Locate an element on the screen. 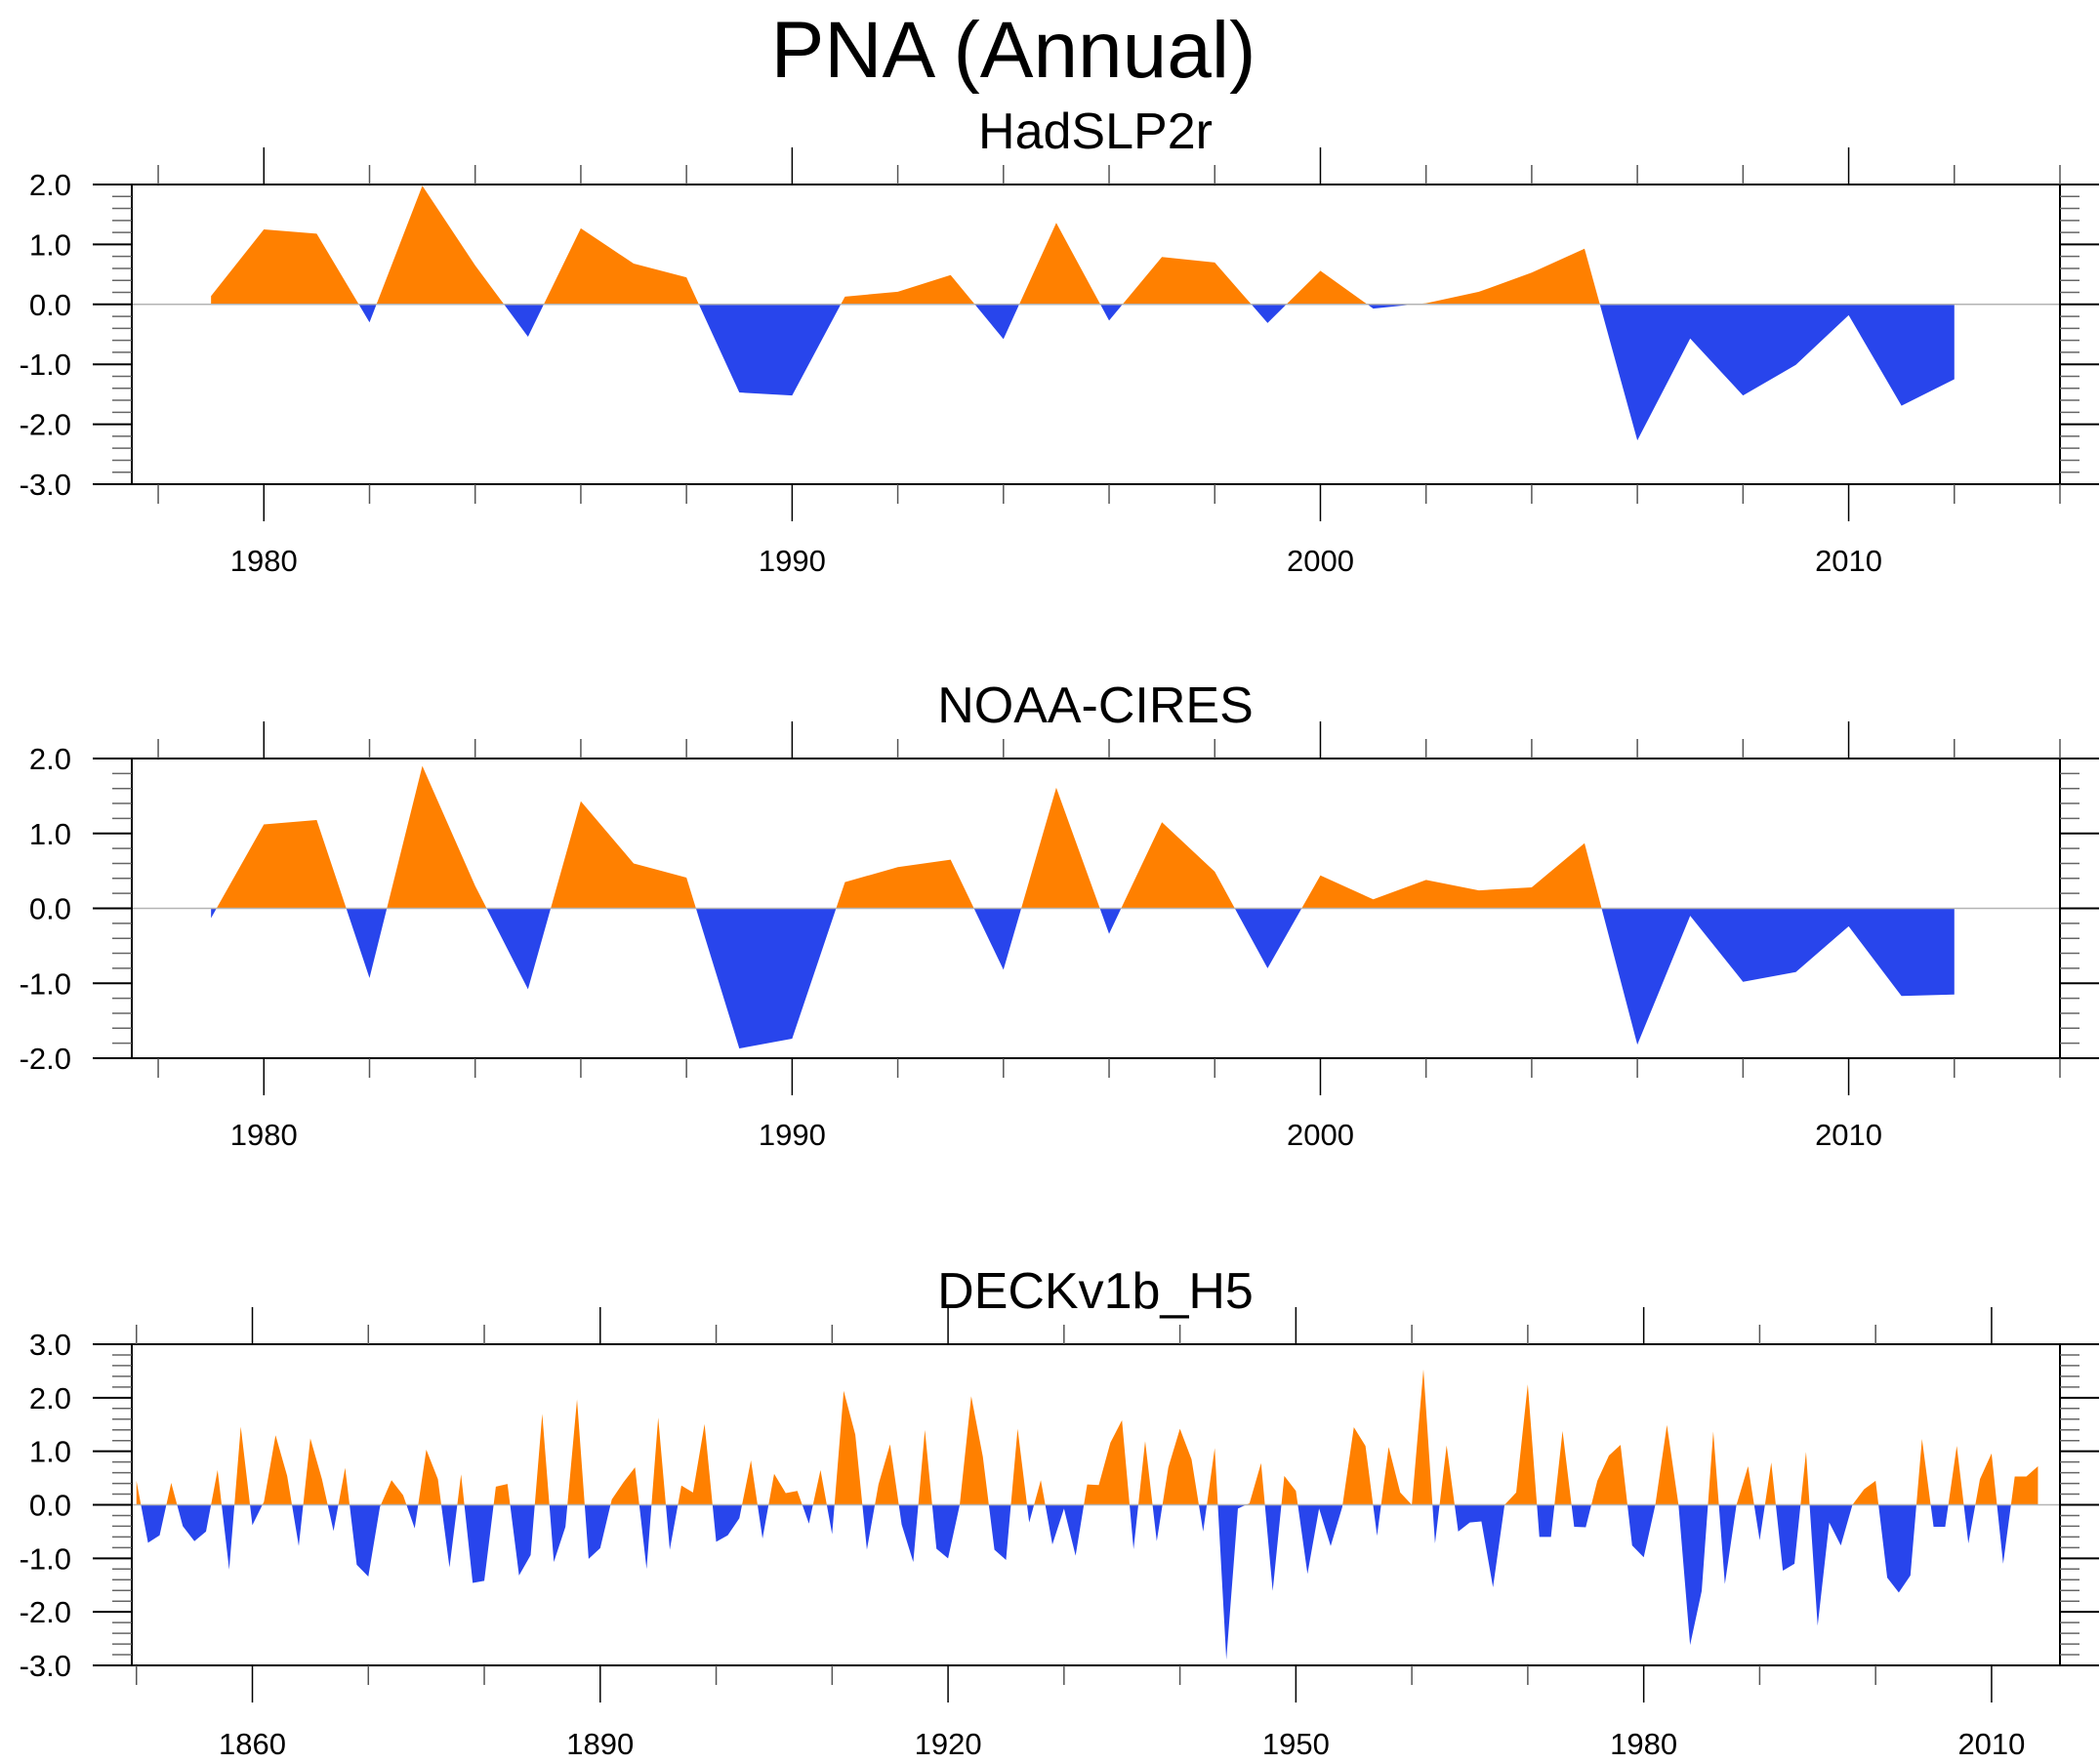 Image resolution: width=2100 pixels, height=1764 pixels. x-tick-label: 1860 is located at coordinates (252, 1744).